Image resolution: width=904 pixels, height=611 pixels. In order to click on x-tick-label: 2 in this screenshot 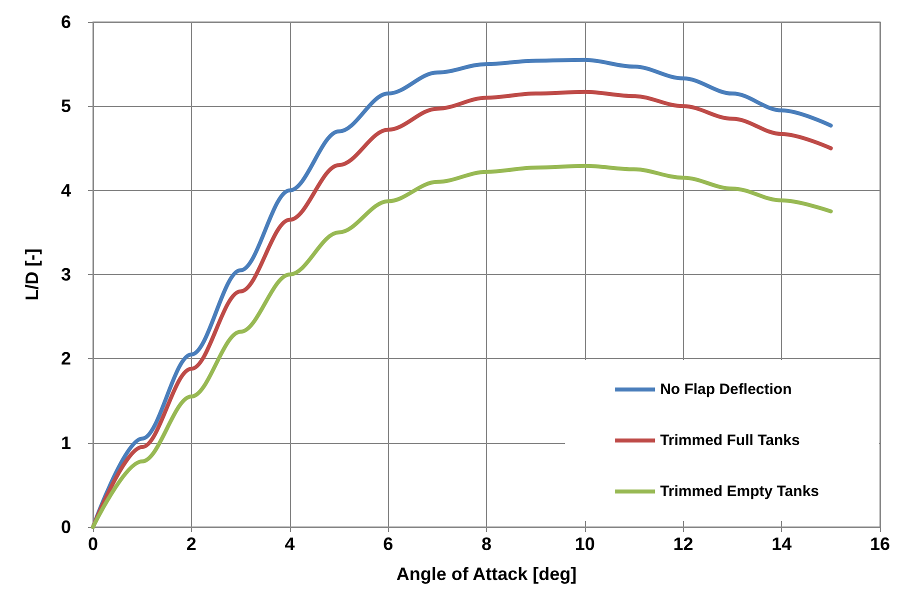, I will do `click(191, 544)`.